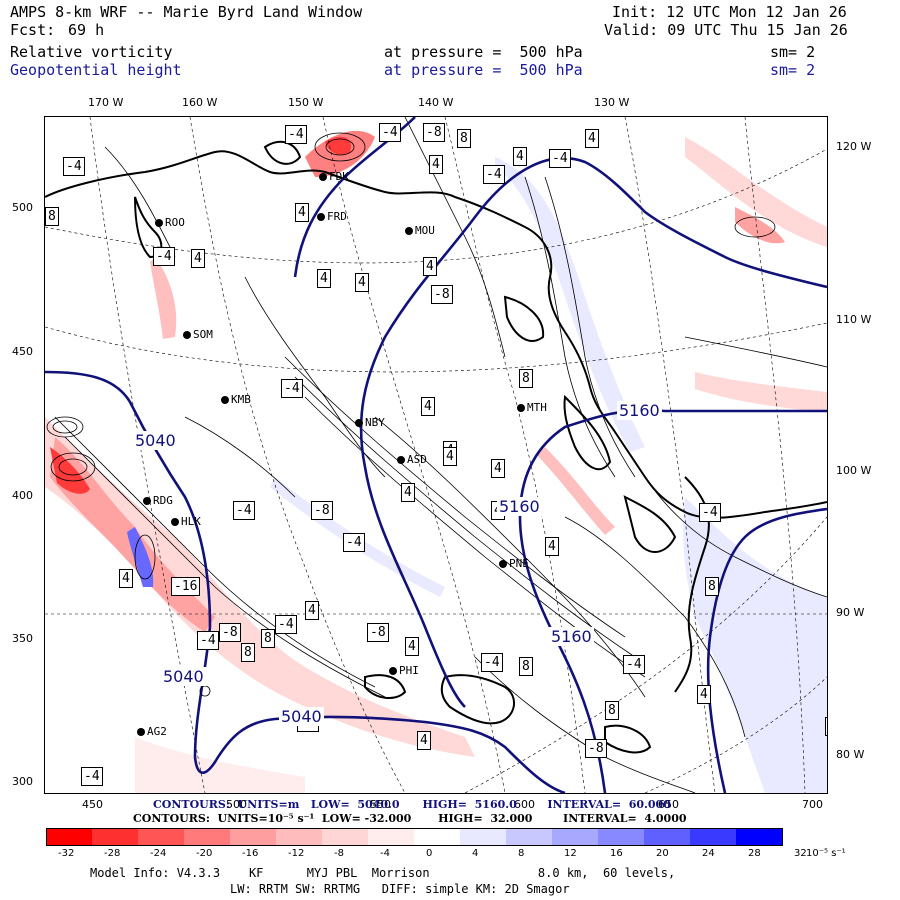 The image size is (900, 900). Describe the element at coordinates (793, 70) in the screenshot. I see `field2-smoothing: sm= 2` at that location.